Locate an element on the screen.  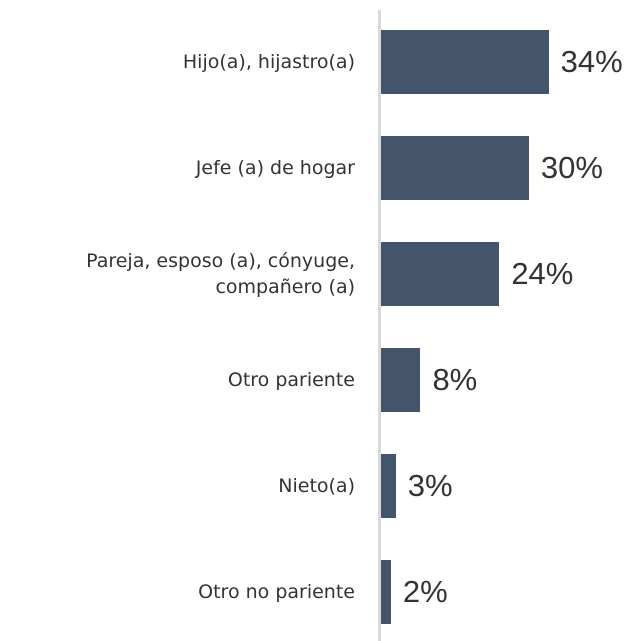
value-label: 2% is located at coordinates (425, 591).